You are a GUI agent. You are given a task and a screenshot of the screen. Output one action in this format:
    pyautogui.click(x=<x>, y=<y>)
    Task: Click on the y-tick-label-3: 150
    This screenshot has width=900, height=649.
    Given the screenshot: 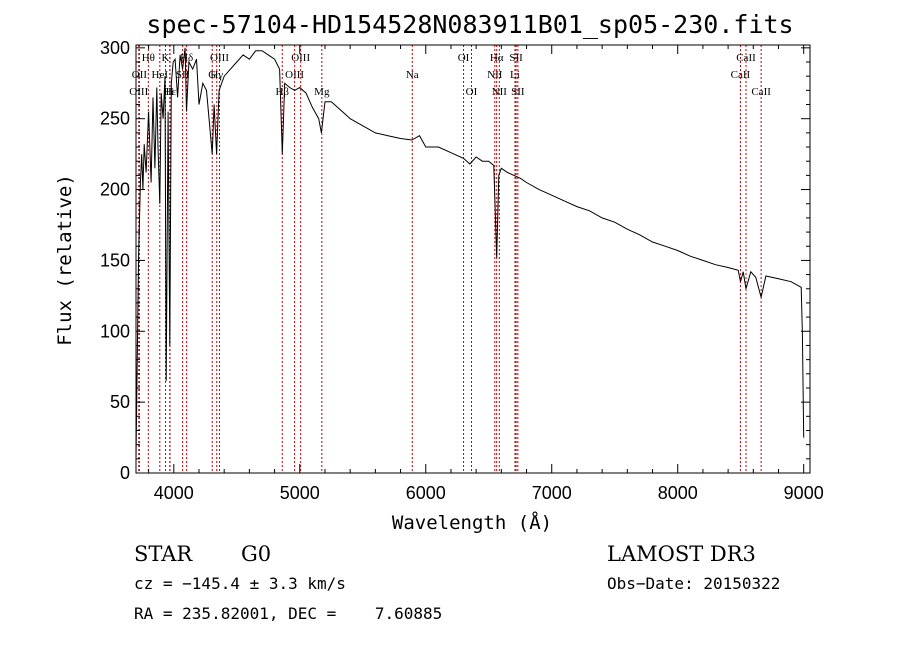 What is the action you would take?
    pyautogui.click(x=115, y=260)
    